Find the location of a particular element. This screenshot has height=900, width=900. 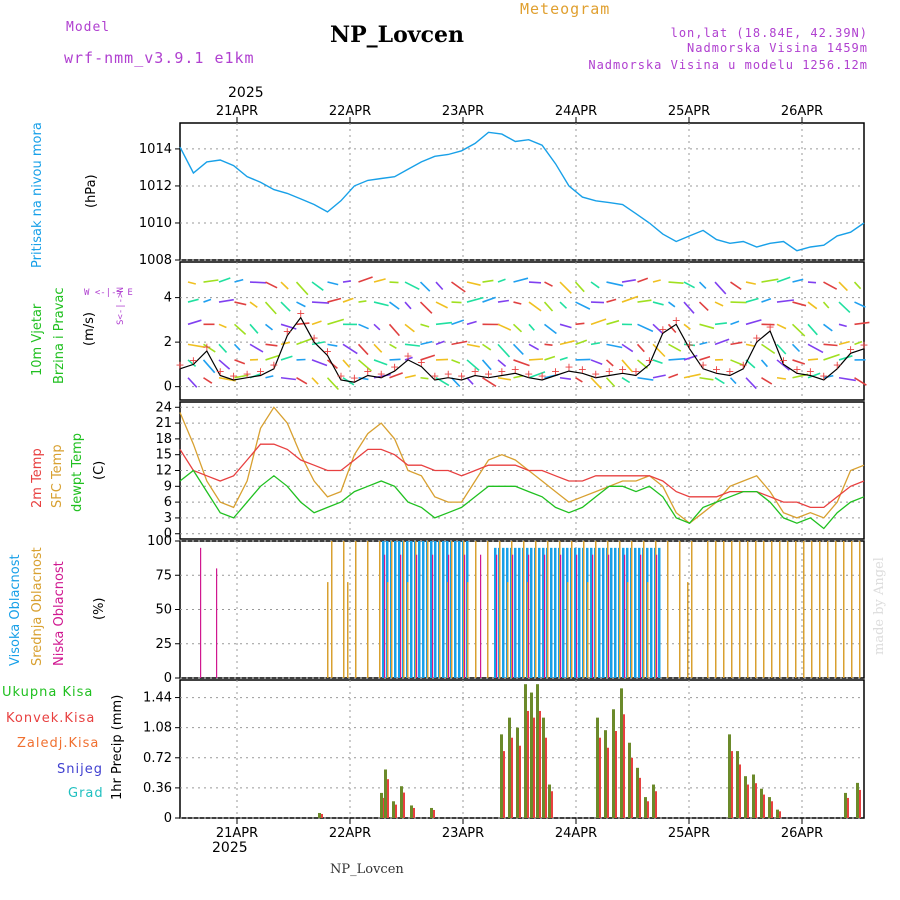

ytick-label-cloud-3: 75 is located at coordinates (163, 575).